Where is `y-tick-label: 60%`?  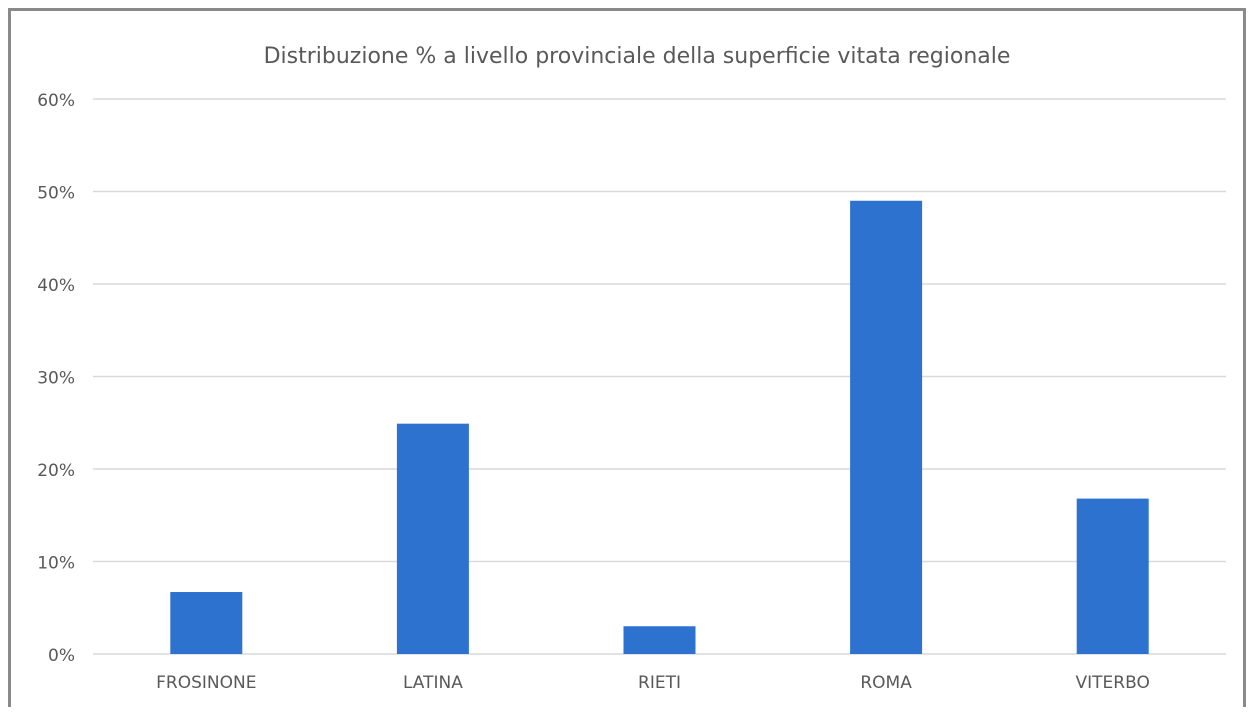 y-tick-label: 60% is located at coordinates (56, 101).